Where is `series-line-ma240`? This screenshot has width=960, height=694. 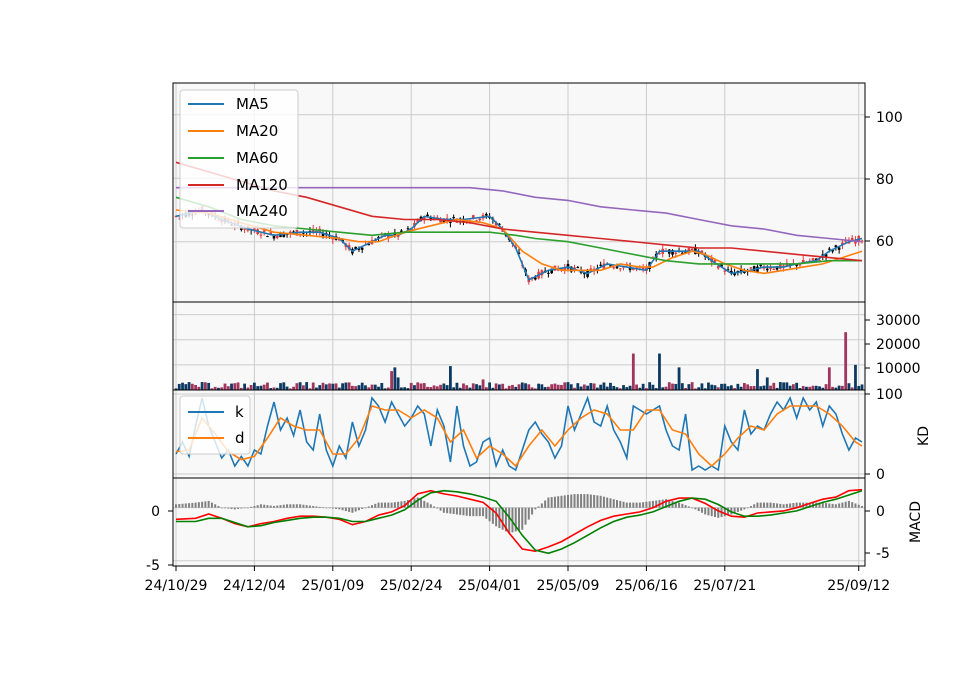
series-line-ma240 is located at coordinates (519, 214).